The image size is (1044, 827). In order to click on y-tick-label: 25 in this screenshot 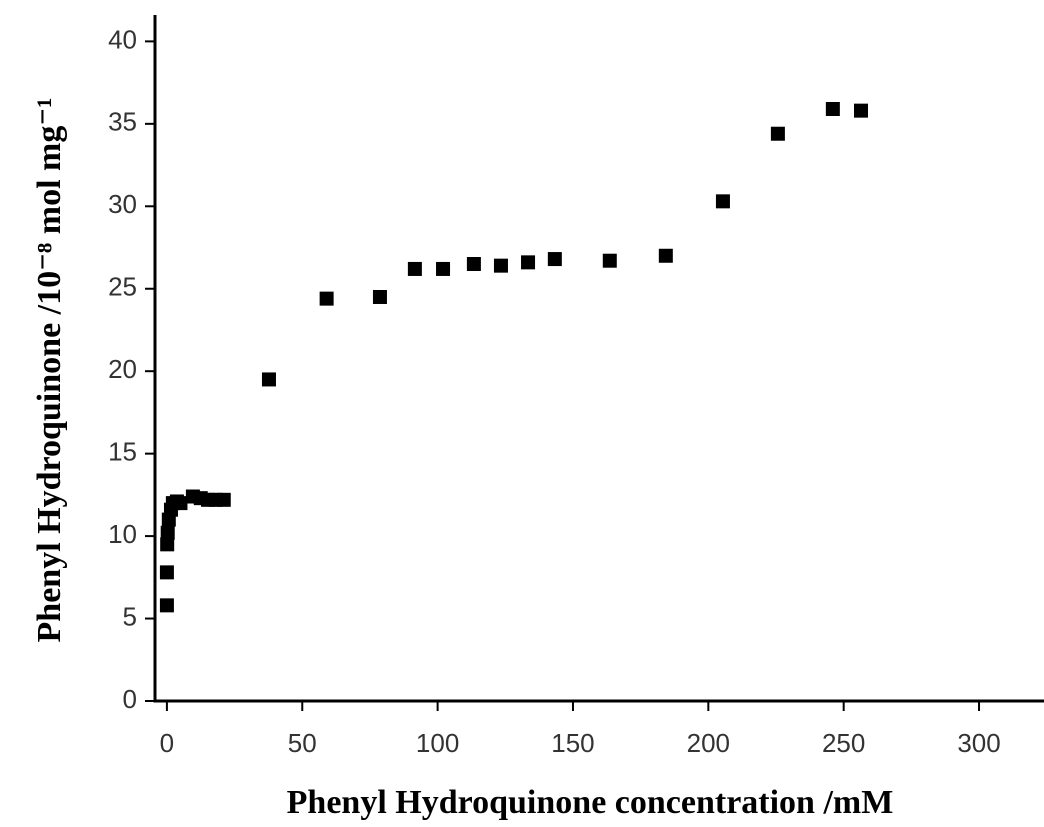, I will do `click(122, 287)`.